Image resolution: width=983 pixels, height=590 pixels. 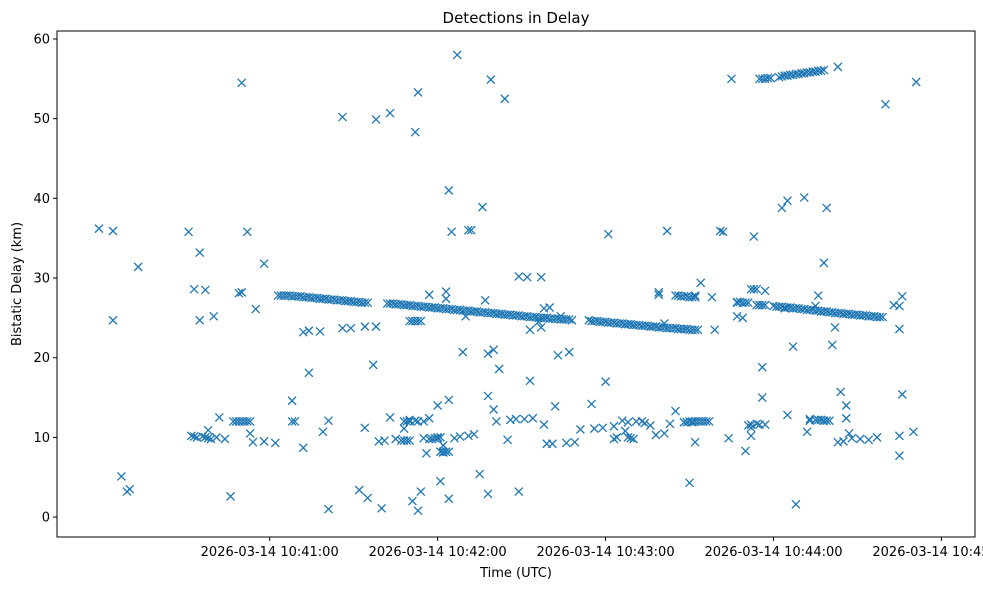 What do you see at coordinates (438, 552) in the screenshot?
I see `x-tick-label: 2026-03-14 10:42:00` at bounding box center [438, 552].